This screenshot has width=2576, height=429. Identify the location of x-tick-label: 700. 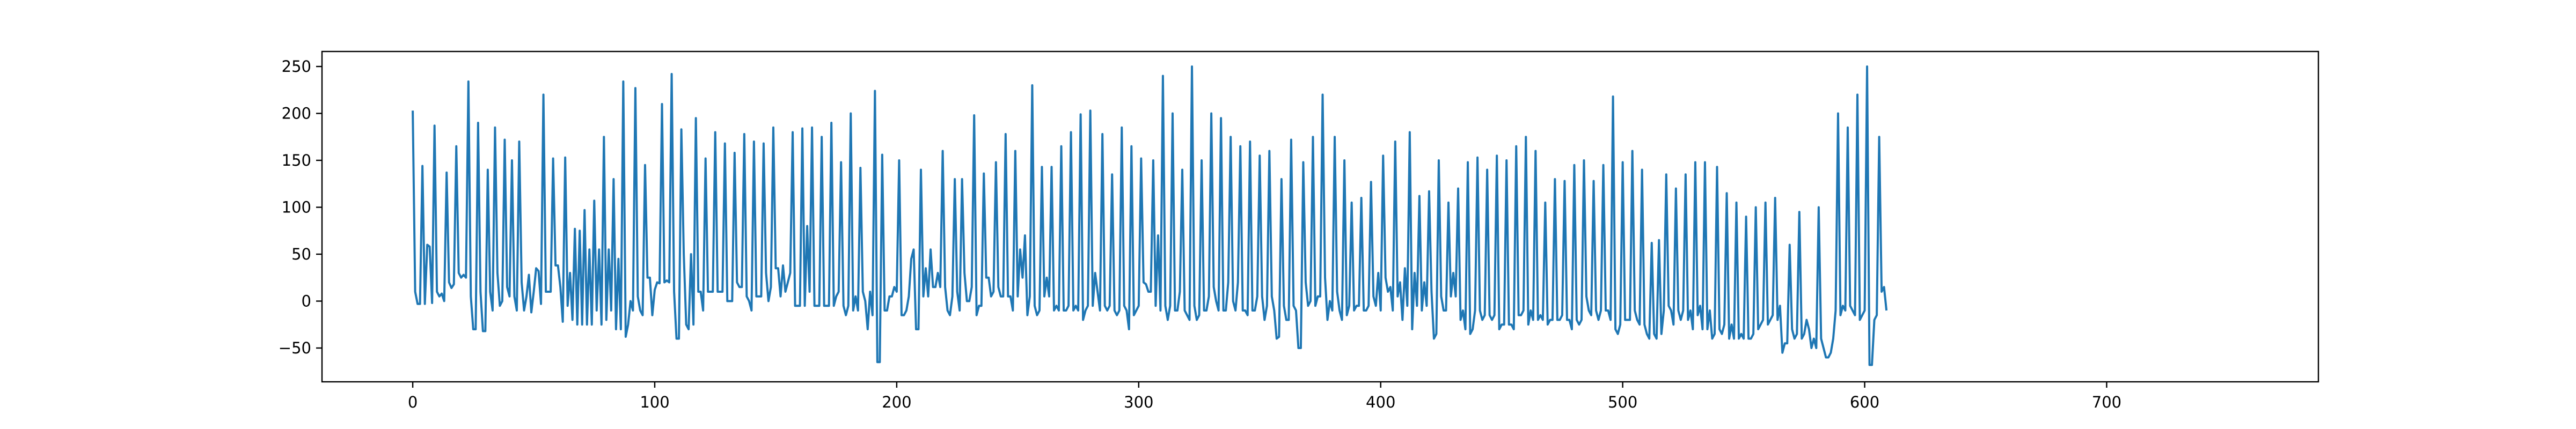
(2106, 402).